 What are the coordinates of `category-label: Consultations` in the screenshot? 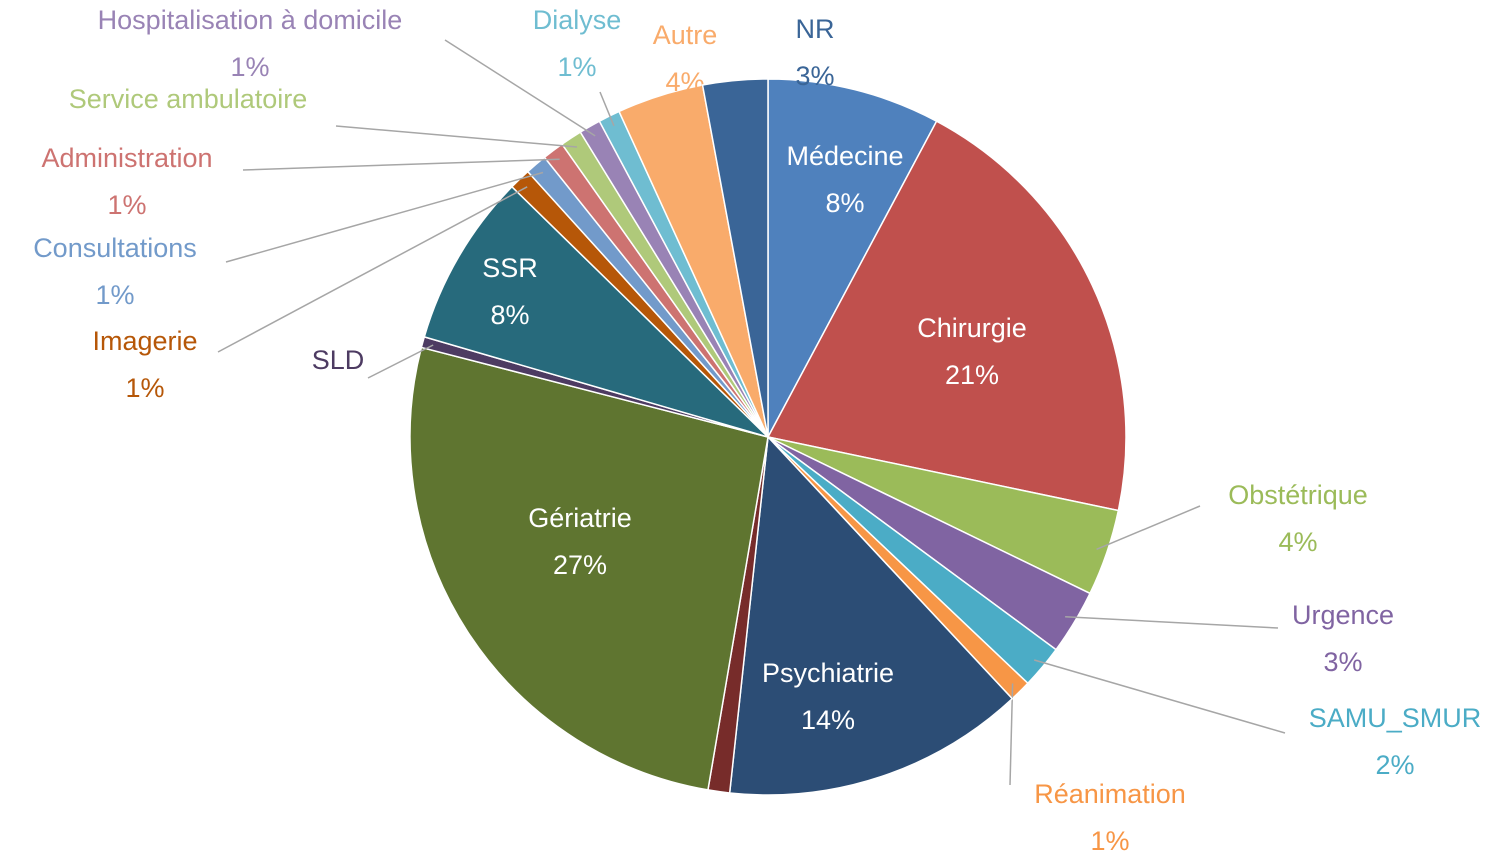 It's located at (115, 248).